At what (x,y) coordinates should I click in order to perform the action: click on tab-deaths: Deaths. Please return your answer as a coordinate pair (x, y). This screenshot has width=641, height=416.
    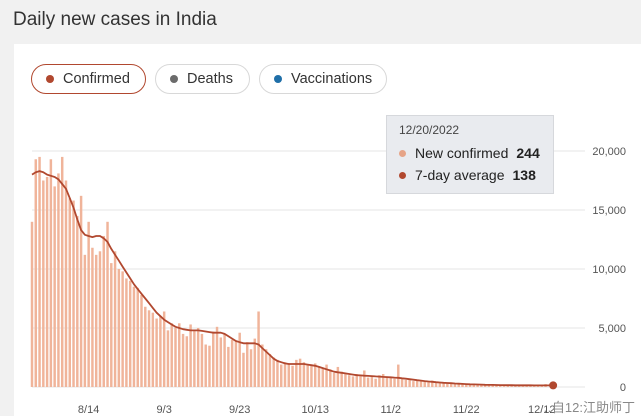
    Looking at the image, I should click on (202, 79).